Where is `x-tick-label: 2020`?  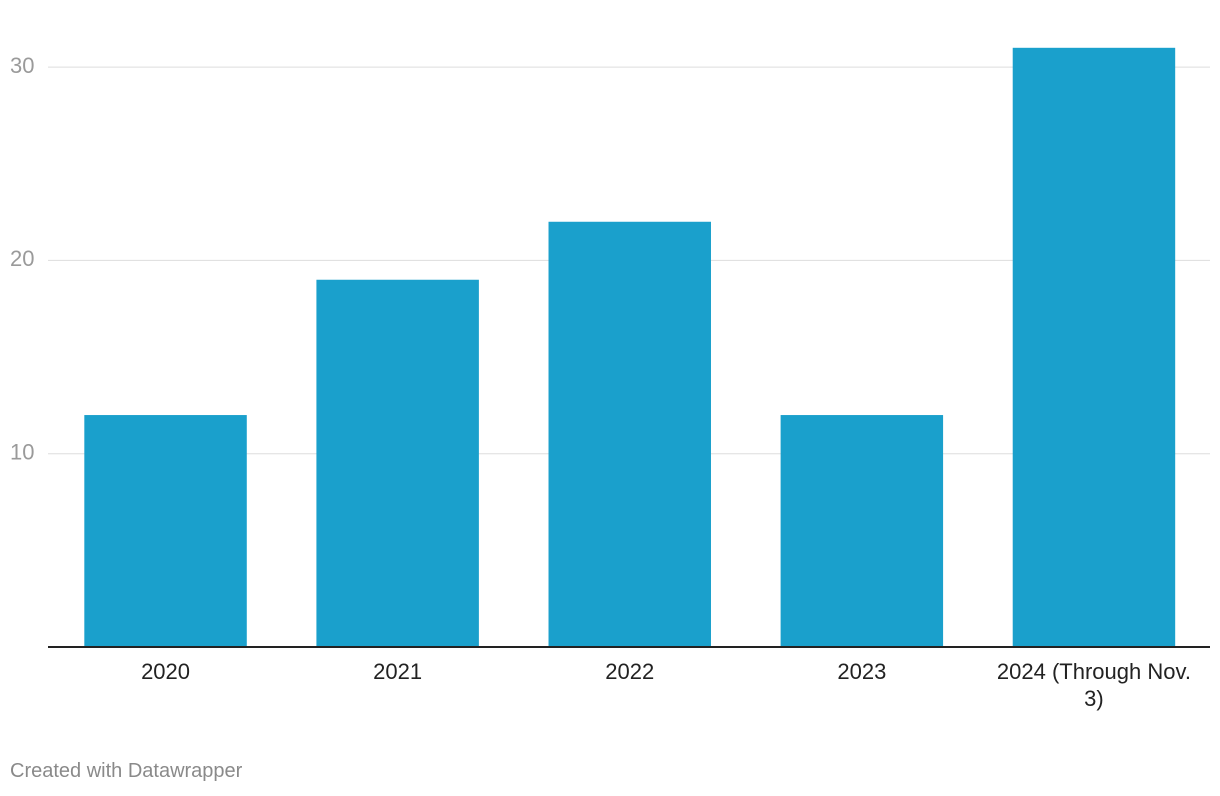
x-tick-label: 2020 is located at coordinates (166, 671).